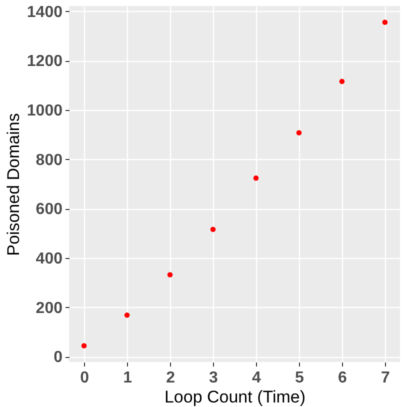 The image size is (404, 407). I want to click on y-tick-label: 600, so click(49, 209).